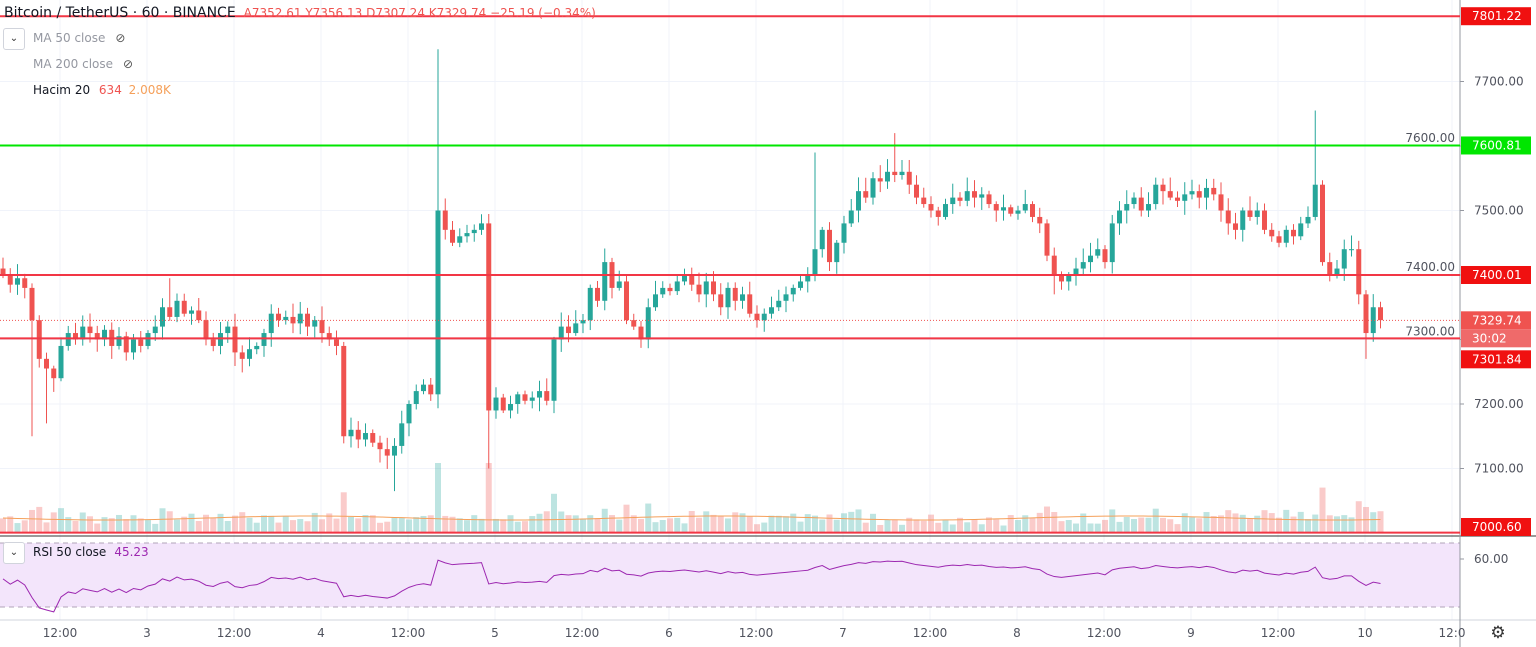 This screenshot has width=1536, height=647. Describe the element at coordinates (79, 38) in the screenshot. I see `indicator-ma50: MA 50 close ⊘` at that location.